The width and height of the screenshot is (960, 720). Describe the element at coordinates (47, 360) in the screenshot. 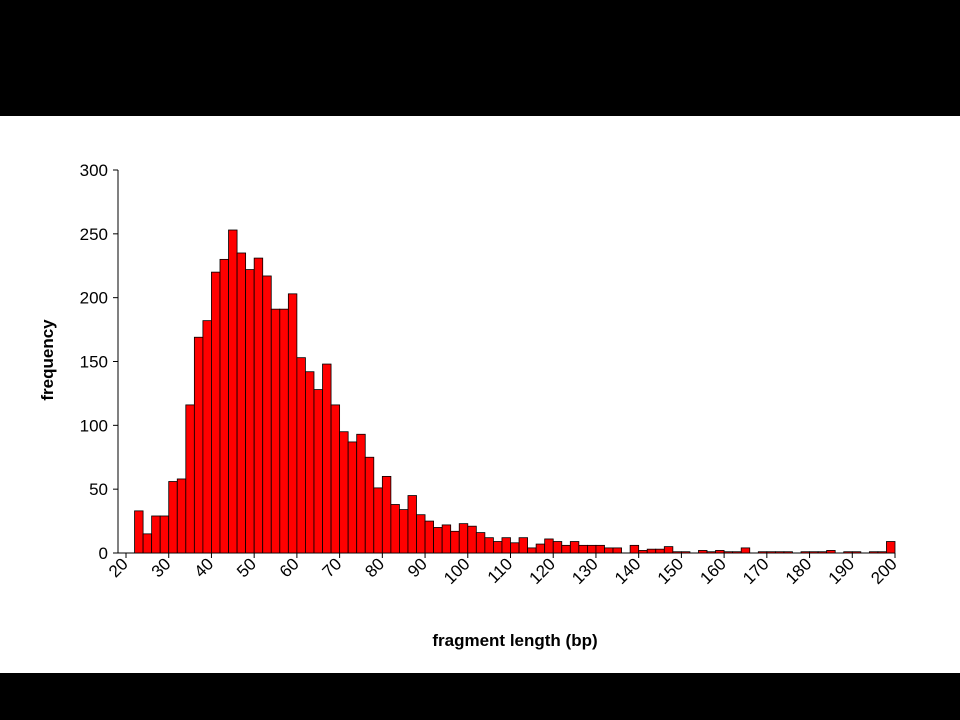

I see `y-axis-label: frequency` at that location.